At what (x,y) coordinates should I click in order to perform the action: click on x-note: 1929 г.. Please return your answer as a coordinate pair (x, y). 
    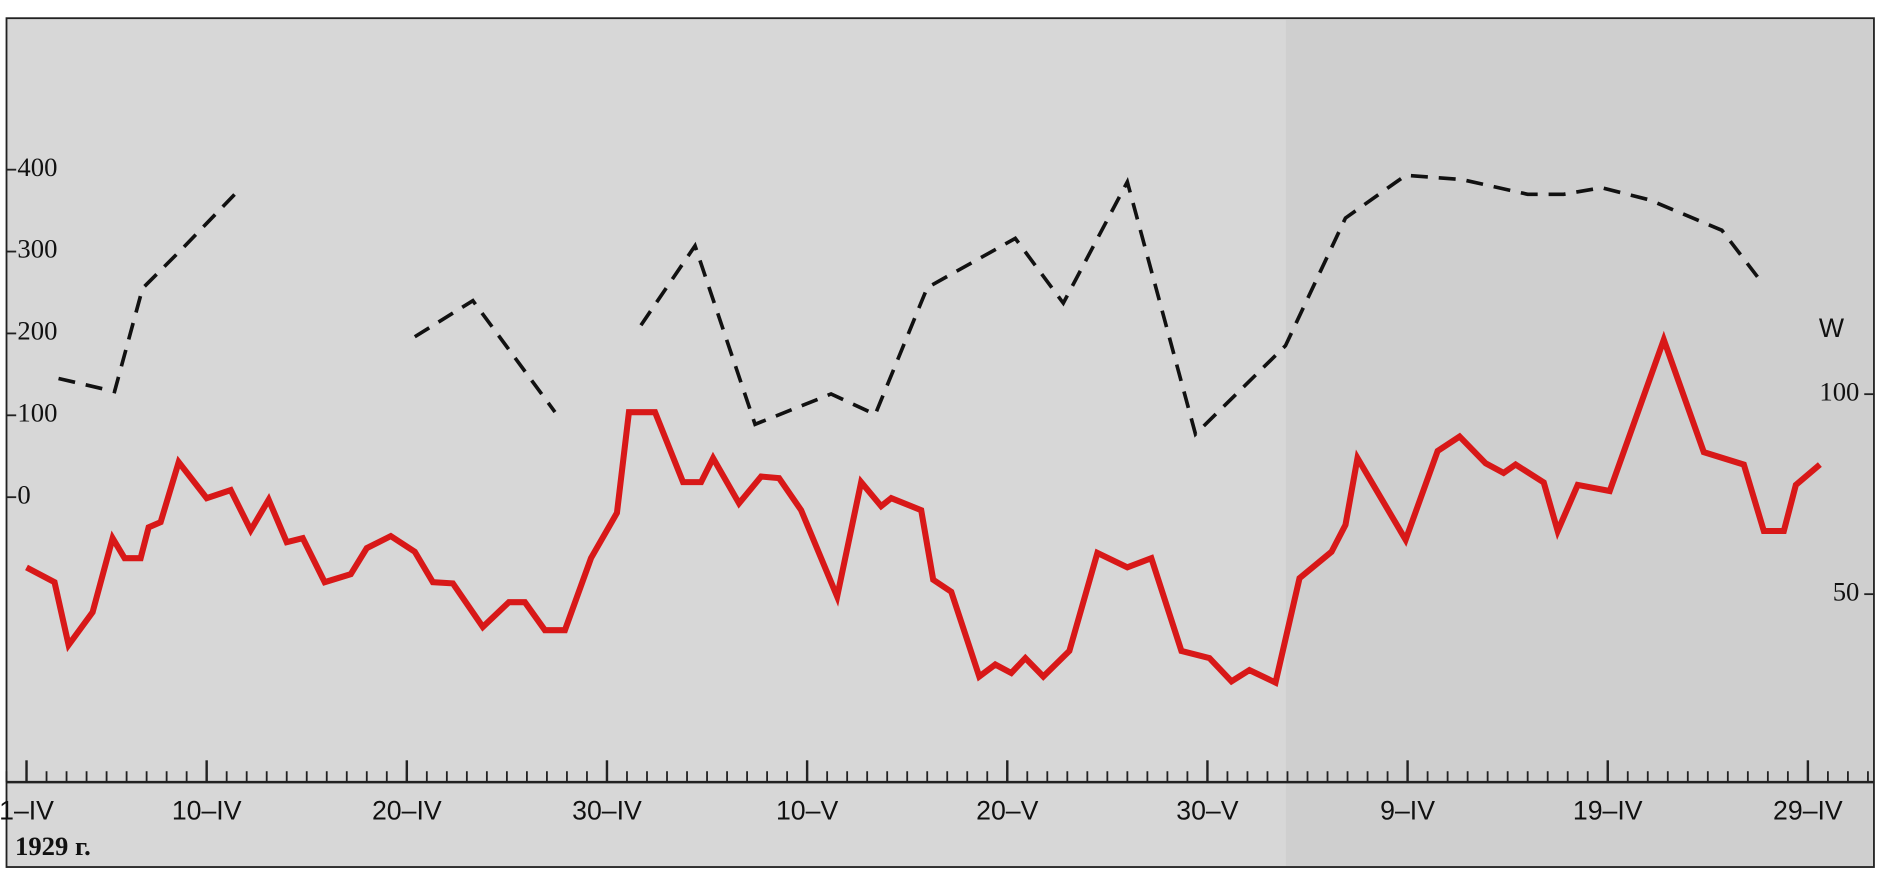
    Looking at the image, I should click on (53, 846).